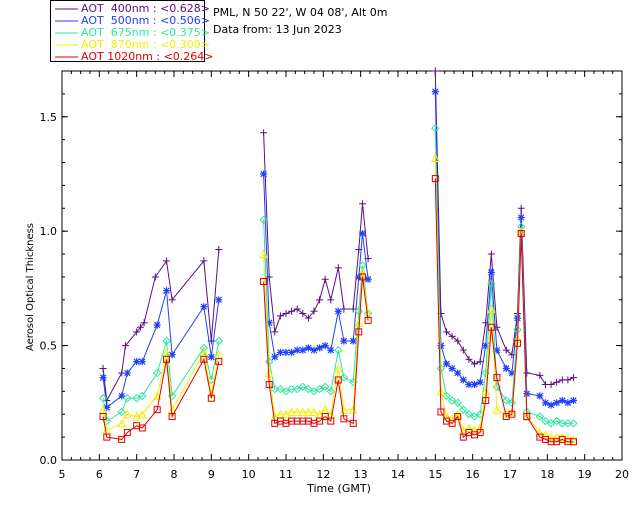 This screenshot has width=640, height=512. What do you see at coordinates (504, 310) in the screenshot?
I see `series-1020nm-line` at bounding box center [504, 310].